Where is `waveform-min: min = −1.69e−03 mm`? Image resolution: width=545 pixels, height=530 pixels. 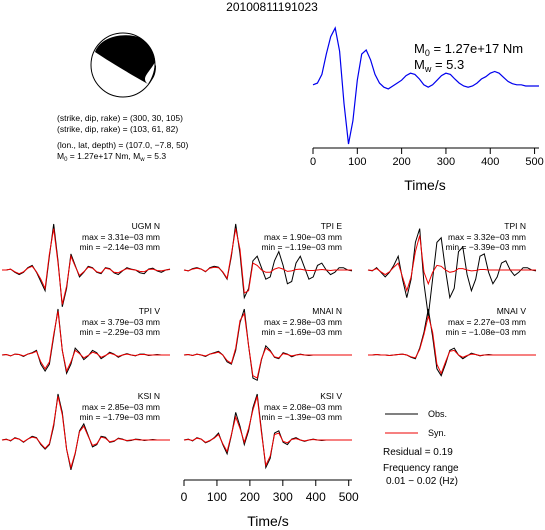
waveform-min: min = −1.69e−03 mm is located at coordinates (301, 332).